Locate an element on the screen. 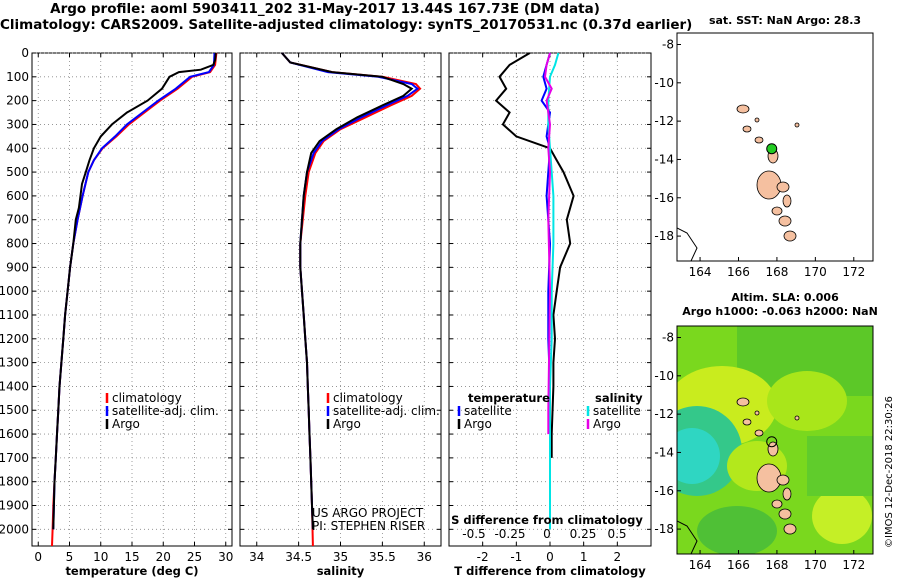 This screenshot has height=580, width=900. top-x-tick-label: -0.25 is located at coordinates (509, 534).